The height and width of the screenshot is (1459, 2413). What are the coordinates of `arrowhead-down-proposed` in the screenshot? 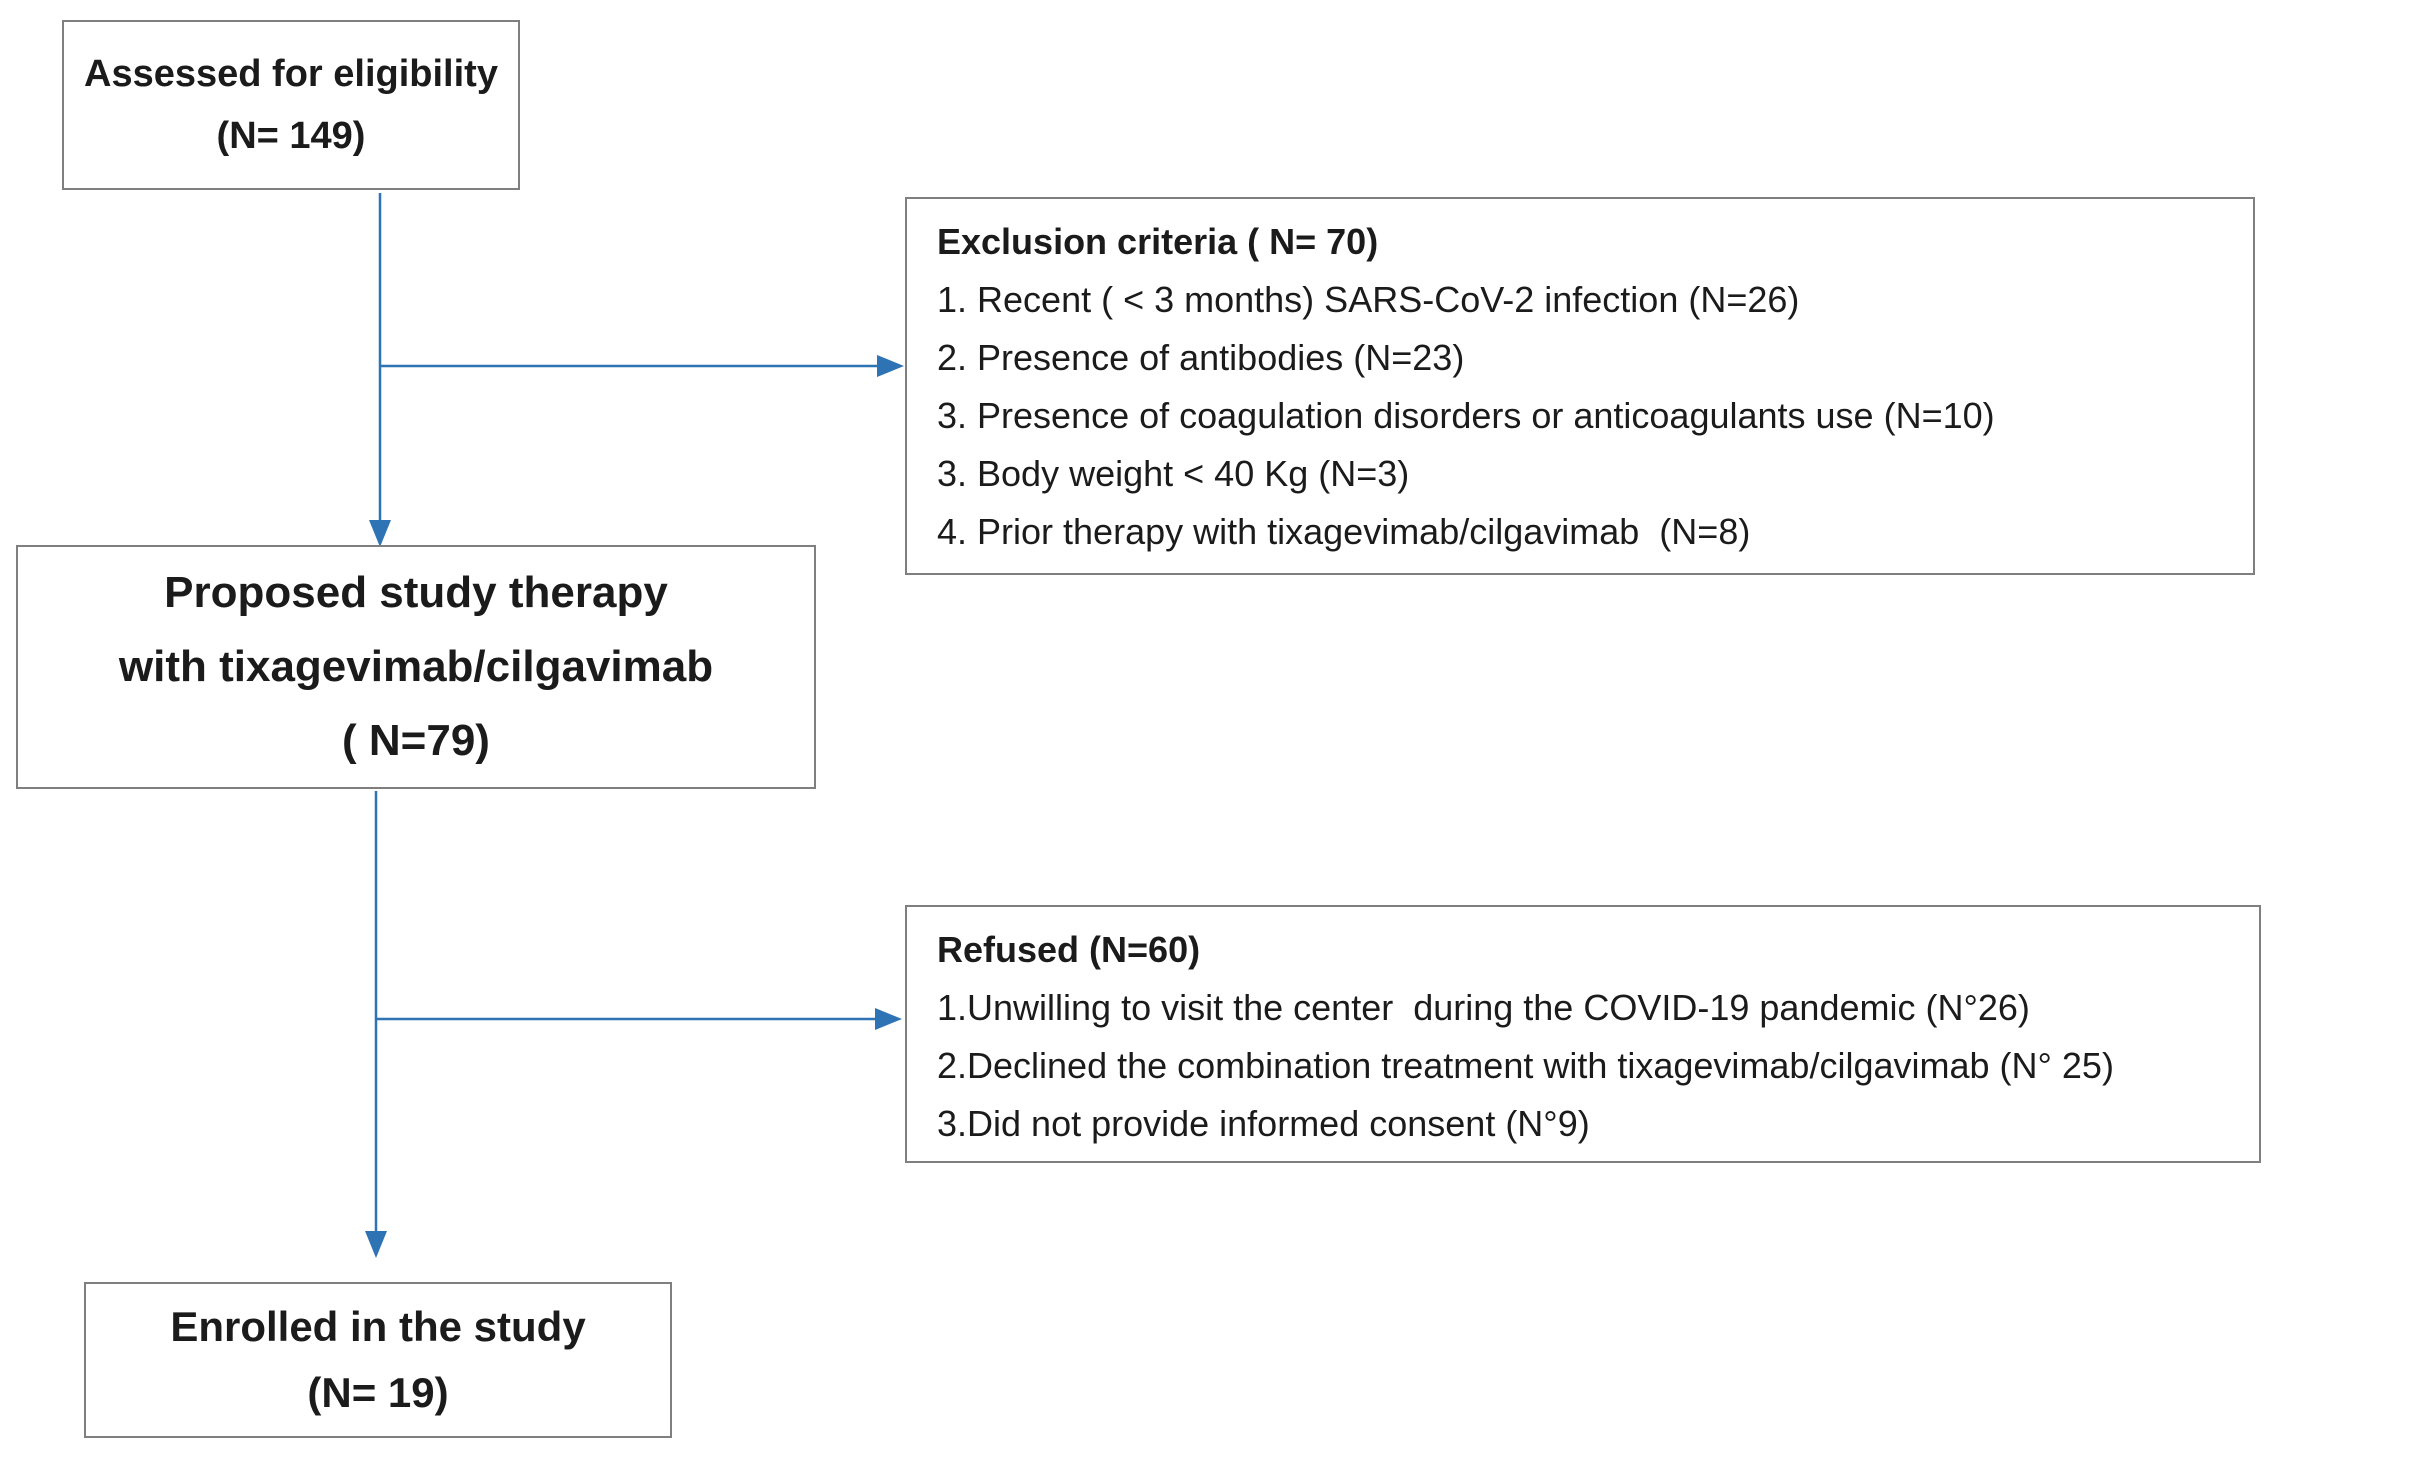 It's located at (380, 533).